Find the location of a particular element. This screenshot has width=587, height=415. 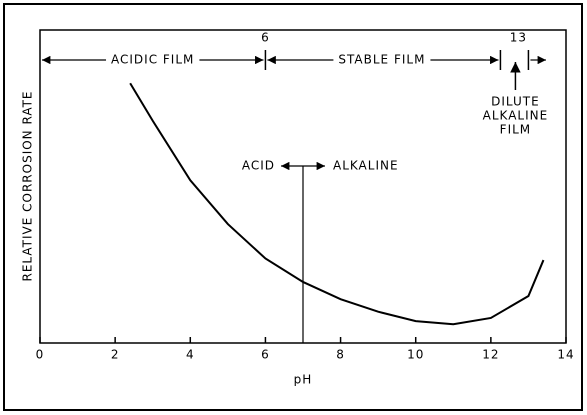

x-tick-label: 8 is located at coordinates (340, 355).